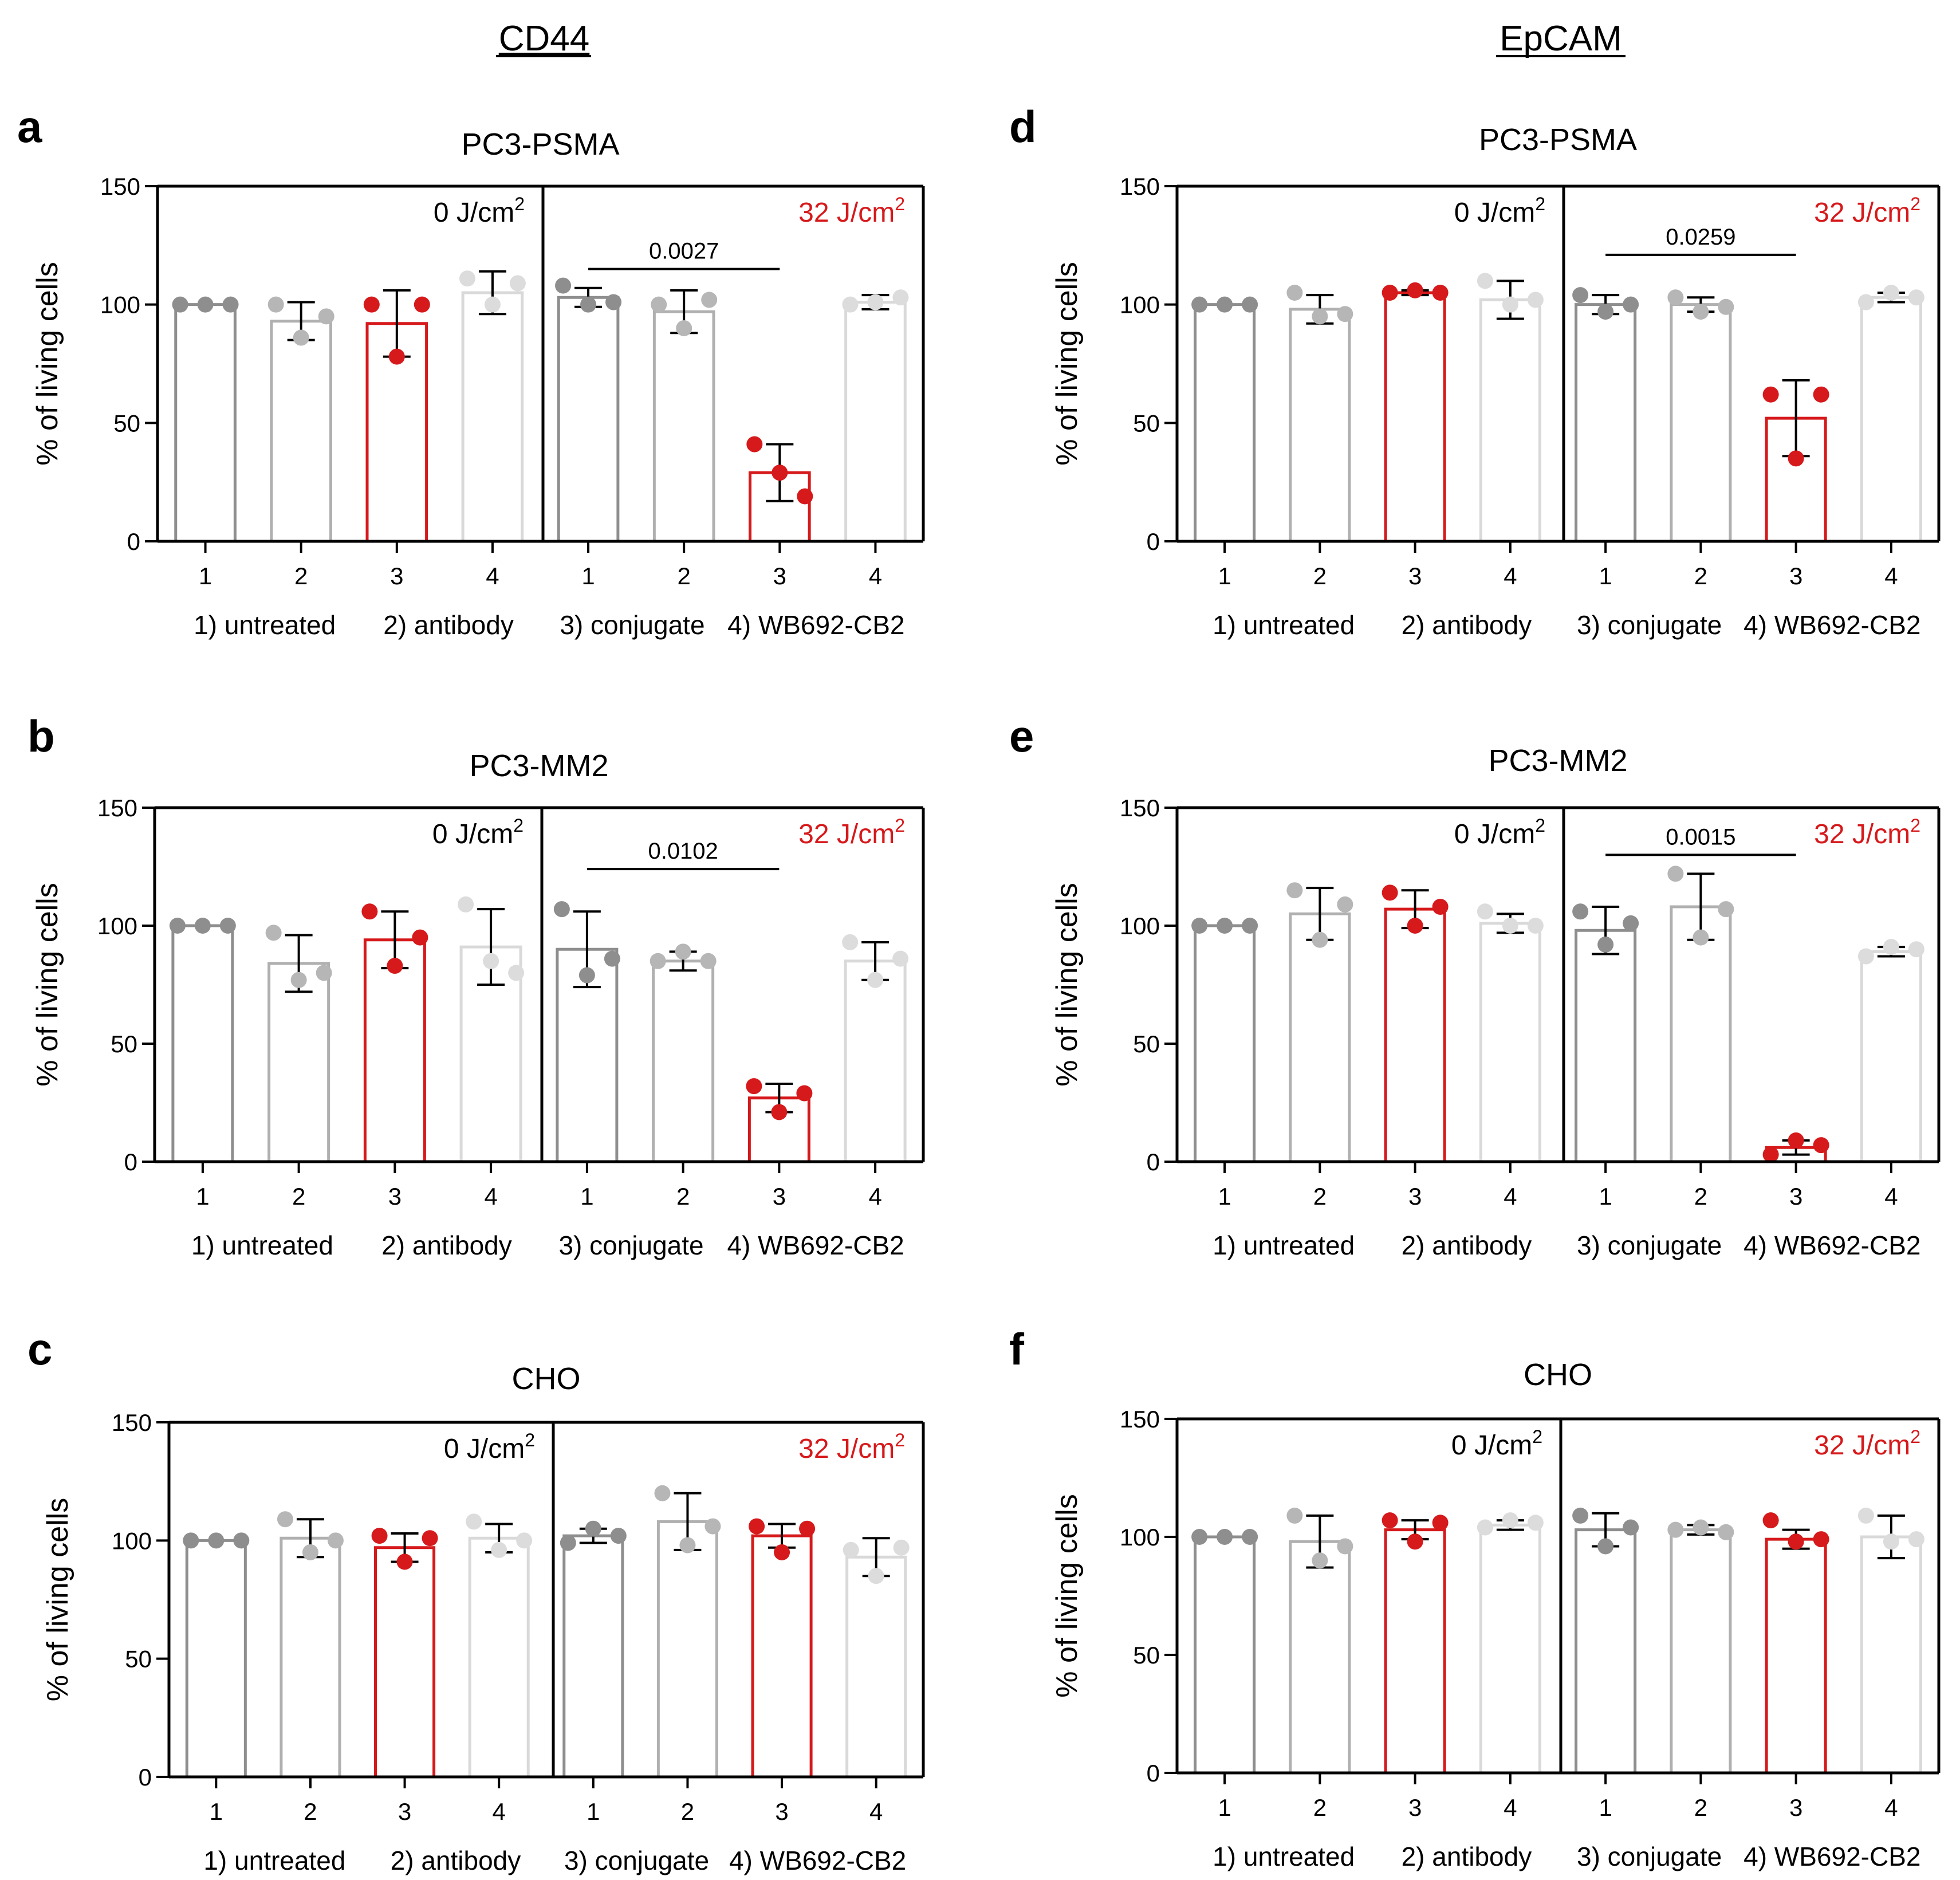 The image size is (1960, 1880). Describe the element at coordinates (1700, 837) in the screenshot. I see `p-value: 0.0015` at that location.